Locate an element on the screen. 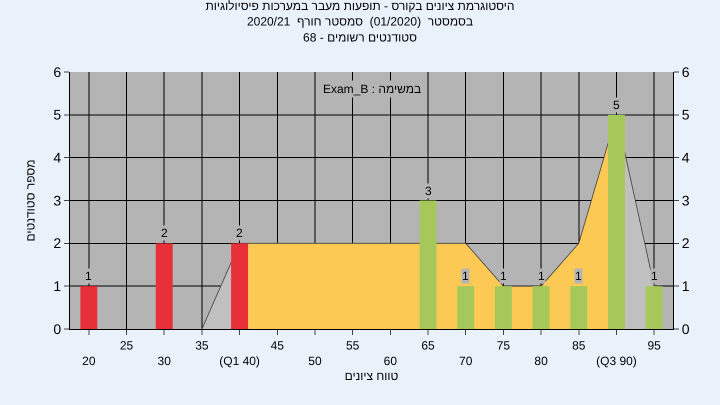 This screenshot has height=405, width=720. y-tick-label: 4 is located at coordinates (57, 158).